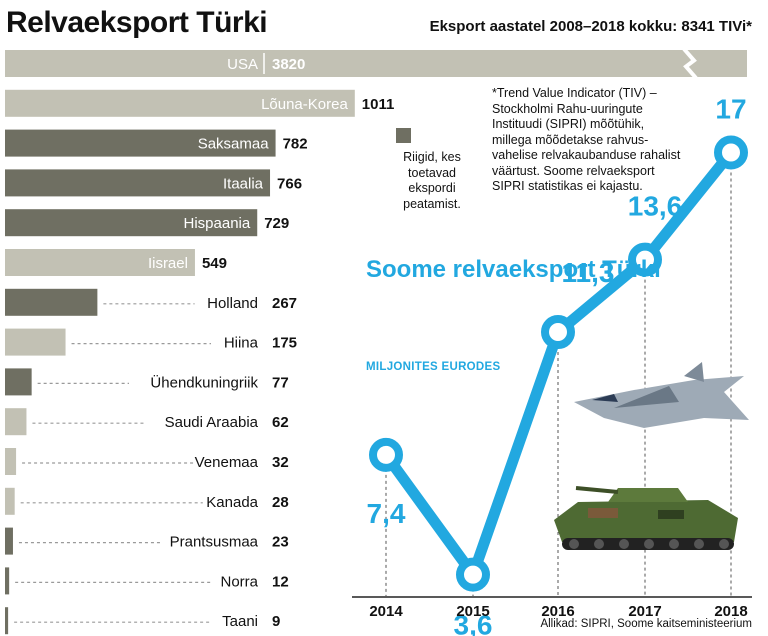 The width and height of the screenshot is (768, 636). I want to click on x-tick-label: 2016, so click(557, 611).